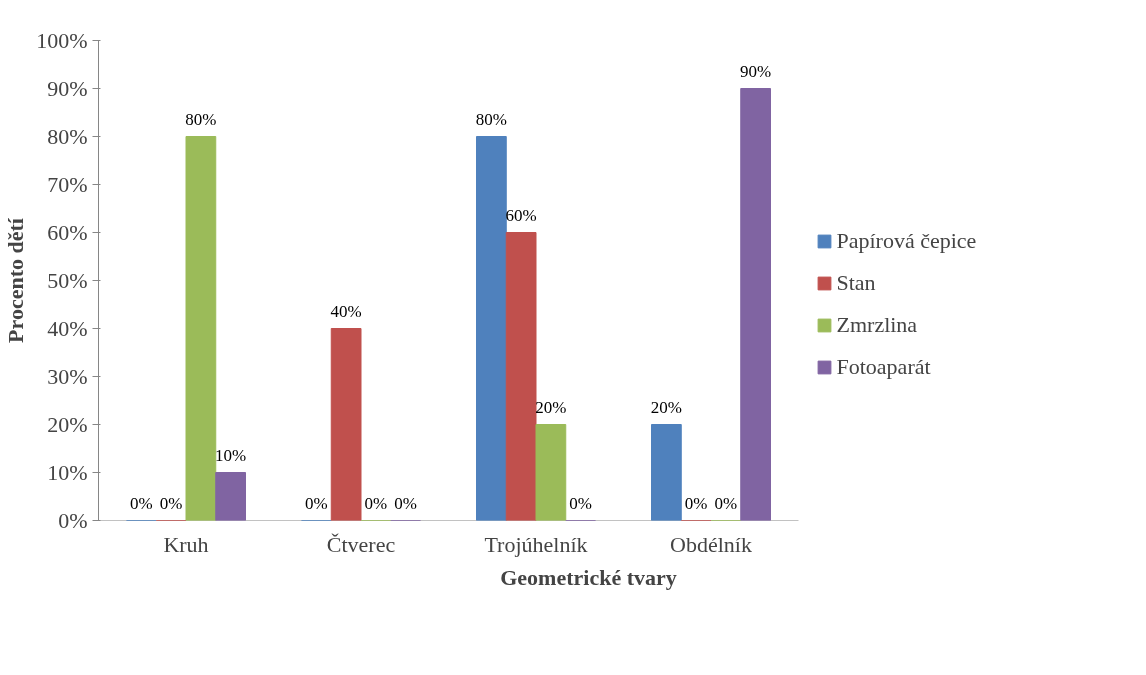 The height and width of the screenshot is (675, 1146). What do you see at coordinates (756, 72) in the screenshot?
I see `data-label: 90%` at bounding box center [756, 72].